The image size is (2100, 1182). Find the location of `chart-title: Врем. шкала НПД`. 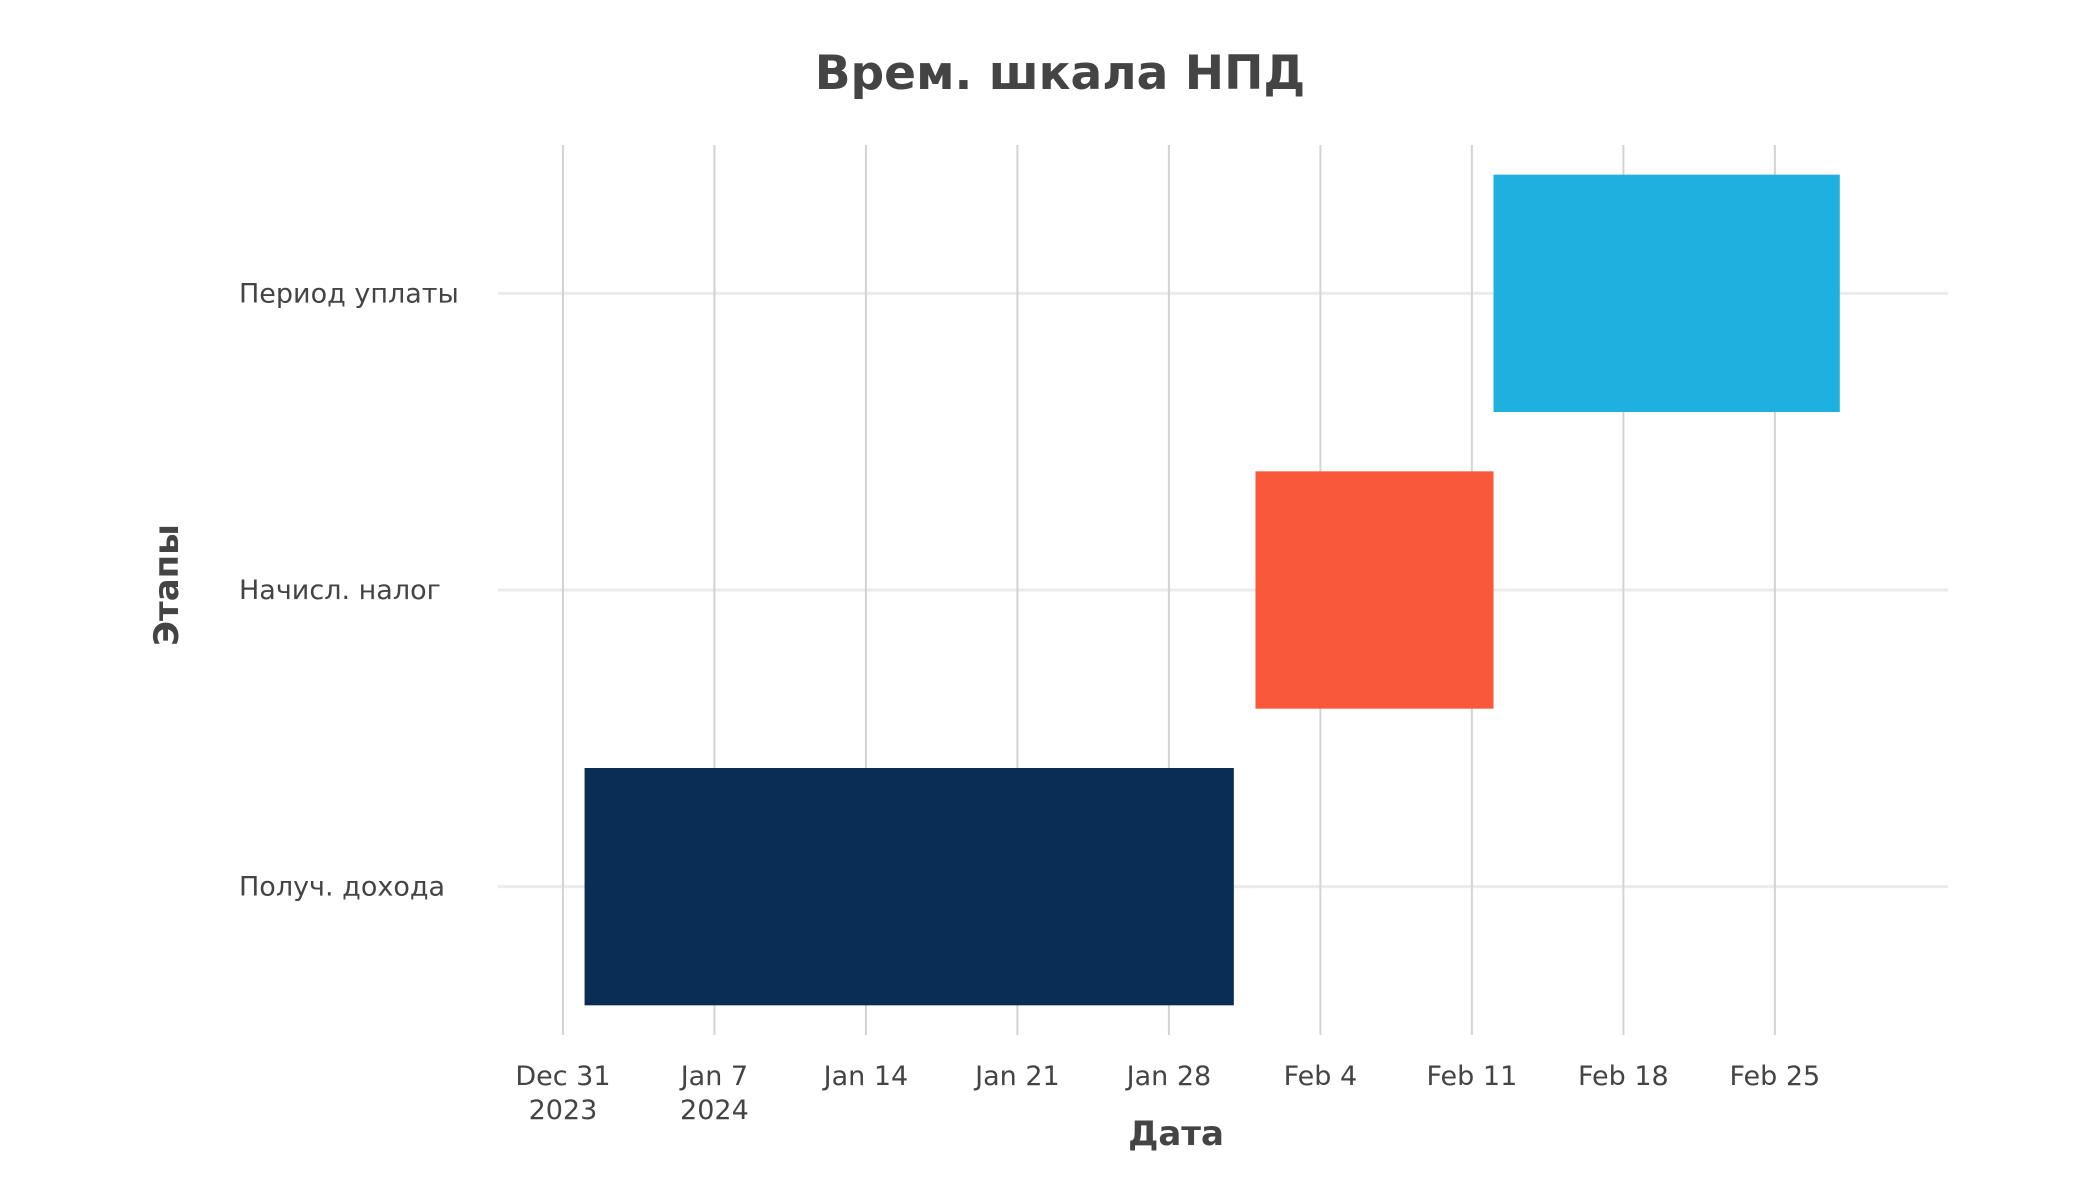

chart-title: Врем. шкала НПД is located at coordinates (1060, 73).